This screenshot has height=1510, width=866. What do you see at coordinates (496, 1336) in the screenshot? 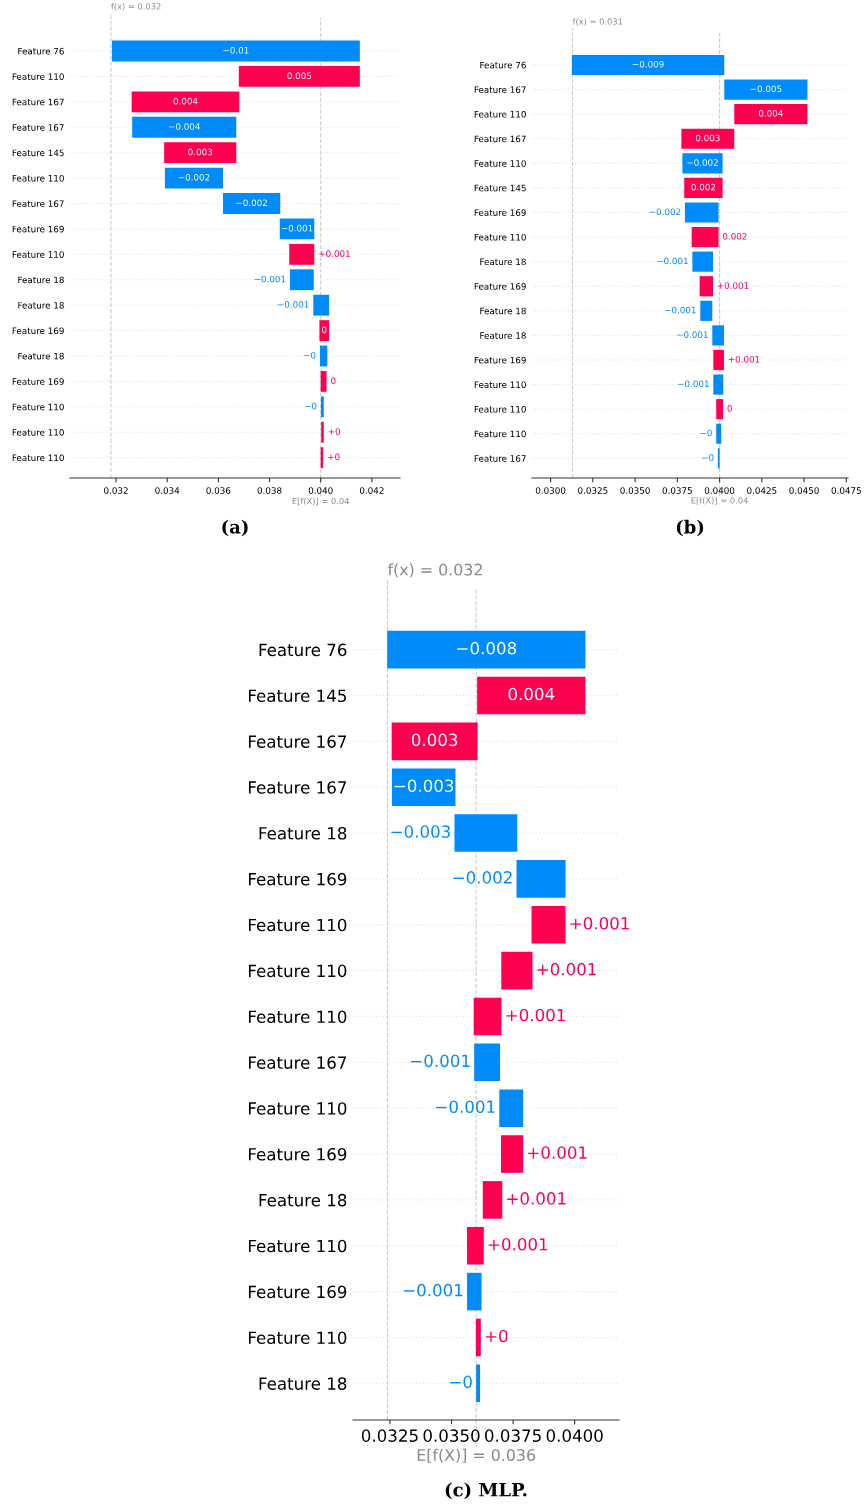
I see `data-label: +0` at bounding box center [496, 1336].